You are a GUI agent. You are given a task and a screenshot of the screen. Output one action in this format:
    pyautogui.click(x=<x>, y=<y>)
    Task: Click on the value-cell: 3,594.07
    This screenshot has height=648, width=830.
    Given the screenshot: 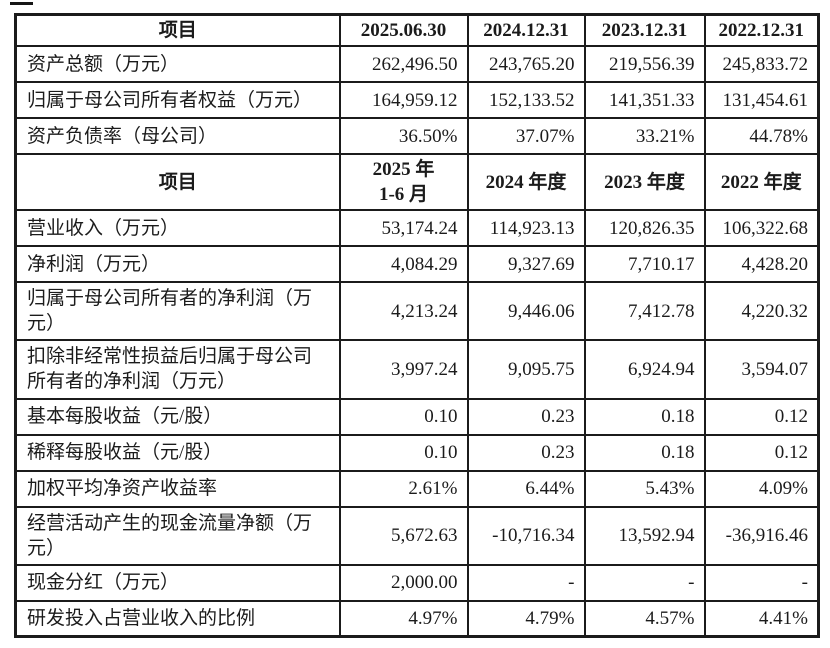 What is the action you would take?
    pyautogui.click(x=761, y=369)
    